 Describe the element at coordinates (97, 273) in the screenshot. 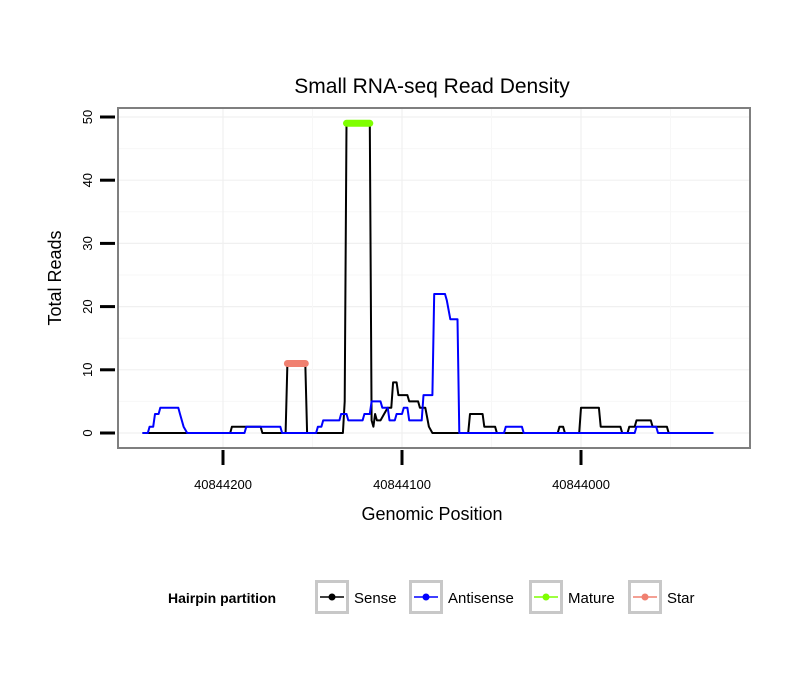

I see `y-axis: 0 10 20 30 40 50` at that location.